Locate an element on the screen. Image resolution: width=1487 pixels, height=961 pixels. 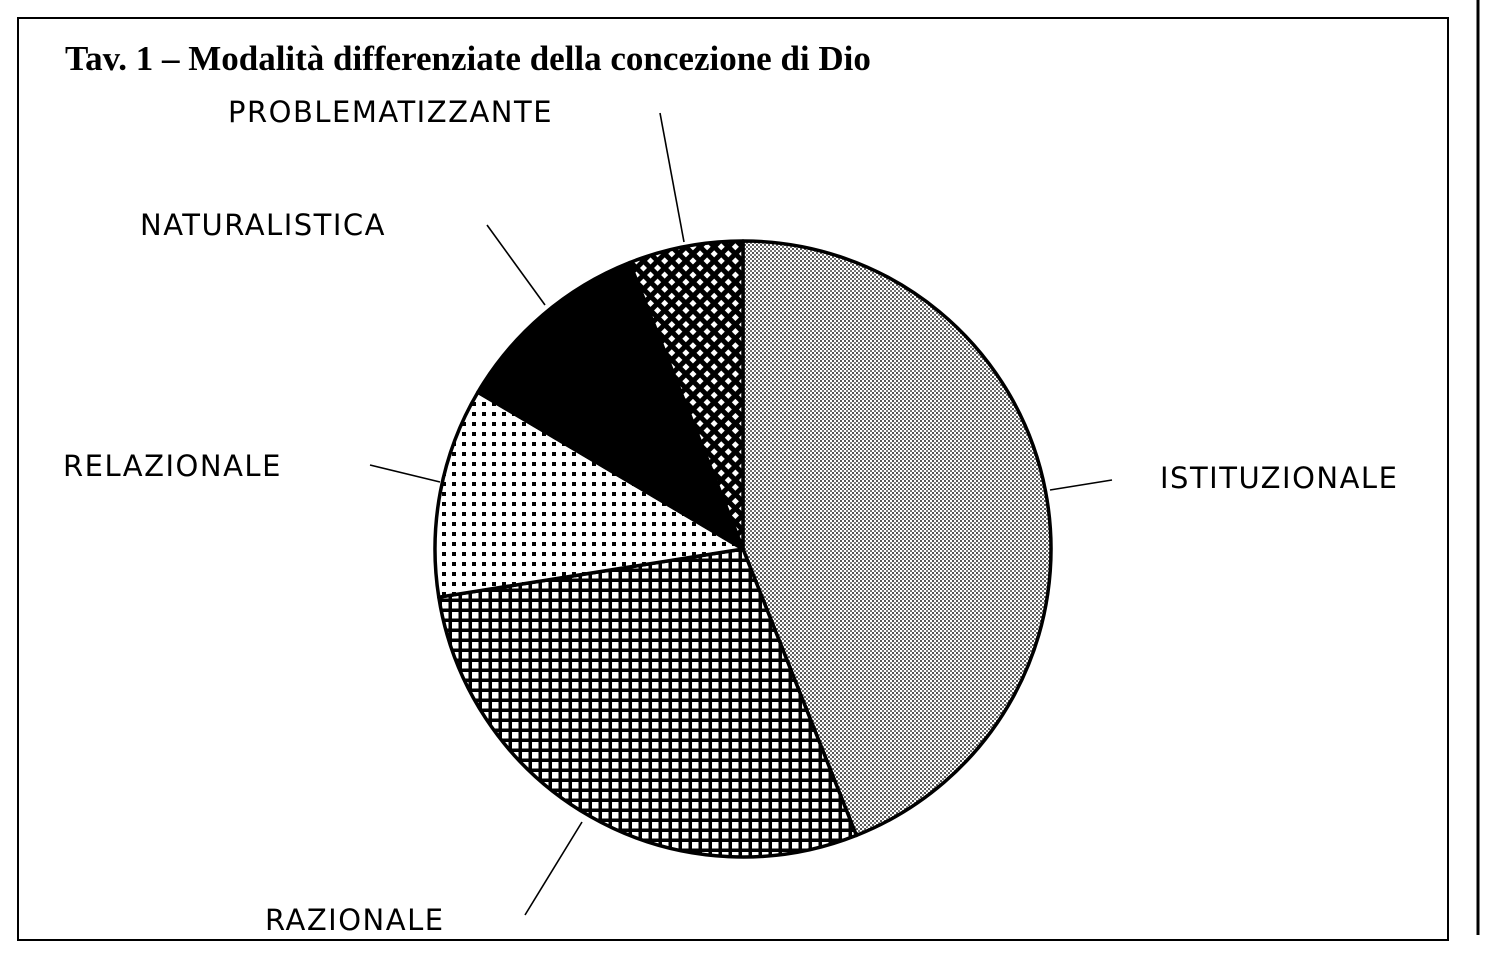
slice-label: RELAZIONALE is located at coordinates (172, 466).